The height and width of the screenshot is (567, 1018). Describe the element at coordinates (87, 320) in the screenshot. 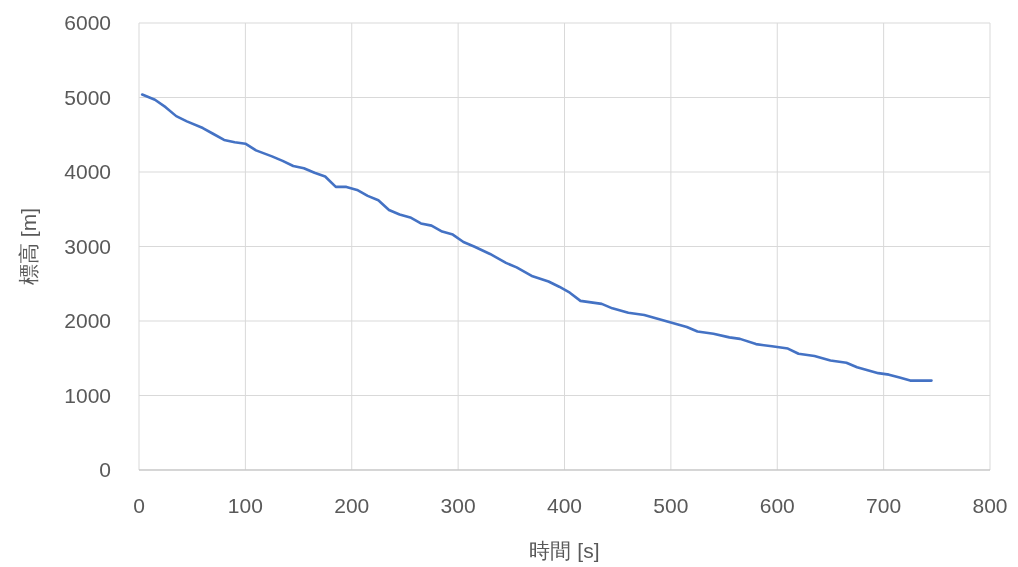

I see `y-tick-label: 2000` at that location.